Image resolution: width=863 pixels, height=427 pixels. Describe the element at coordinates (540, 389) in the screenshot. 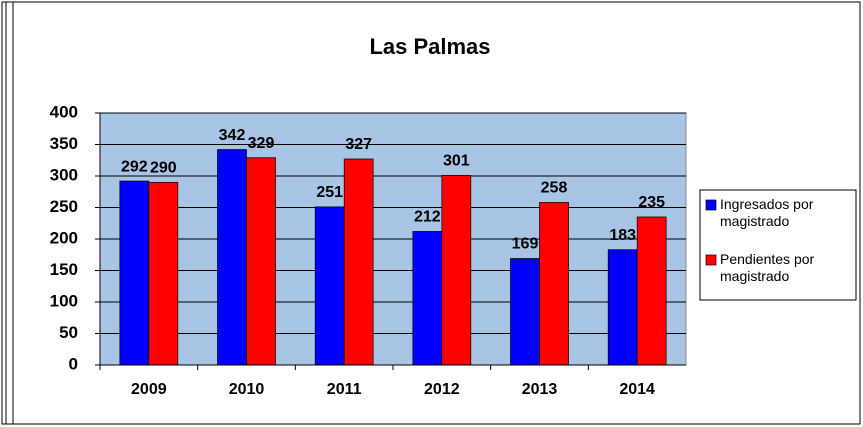

I see `x-tick-label: 2013` at that location.